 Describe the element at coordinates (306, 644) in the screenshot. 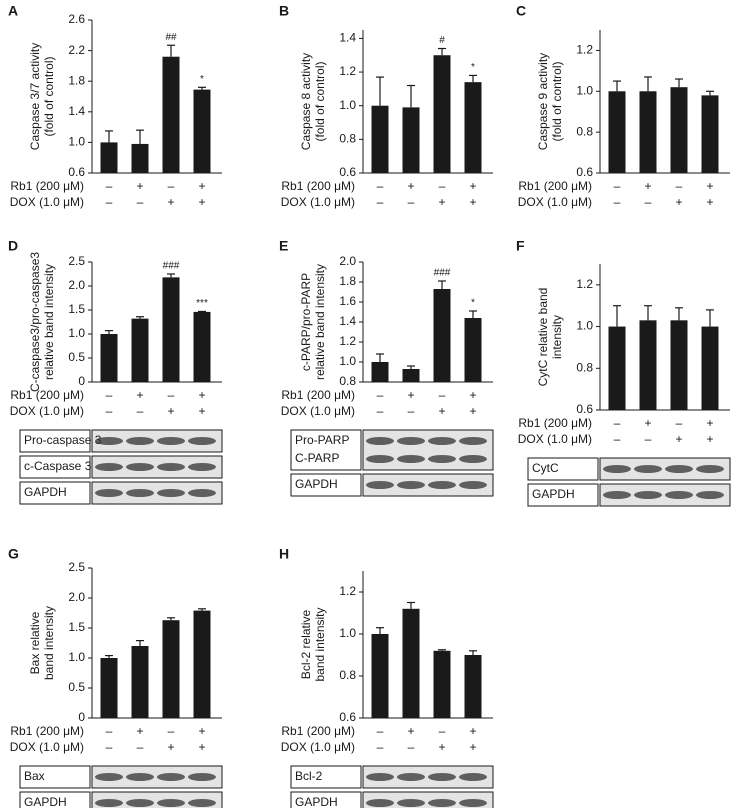

I see `y-axis-label: Bcl-2 relative` at that location.